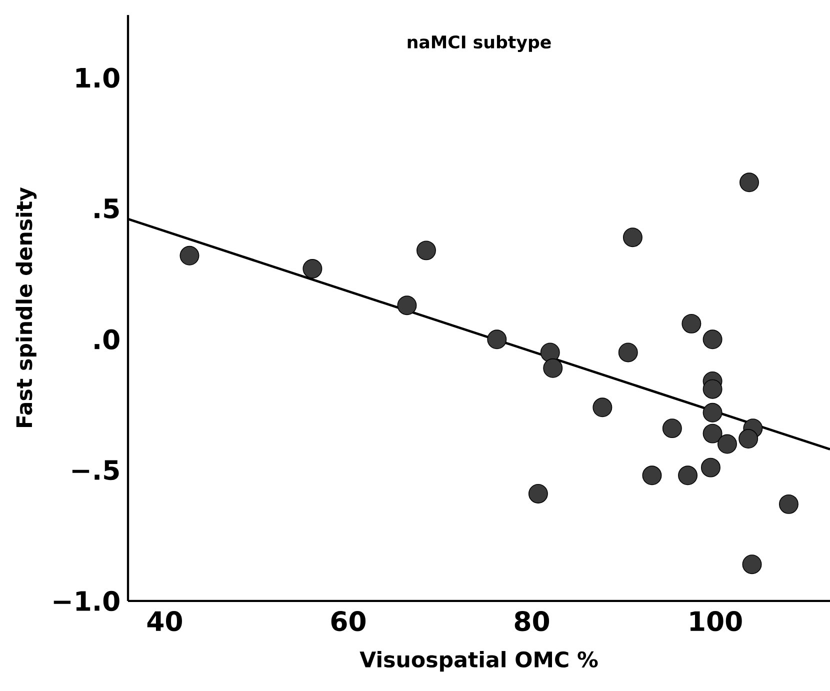  I want to click on x-tick-label: 80, so click(532, 621).